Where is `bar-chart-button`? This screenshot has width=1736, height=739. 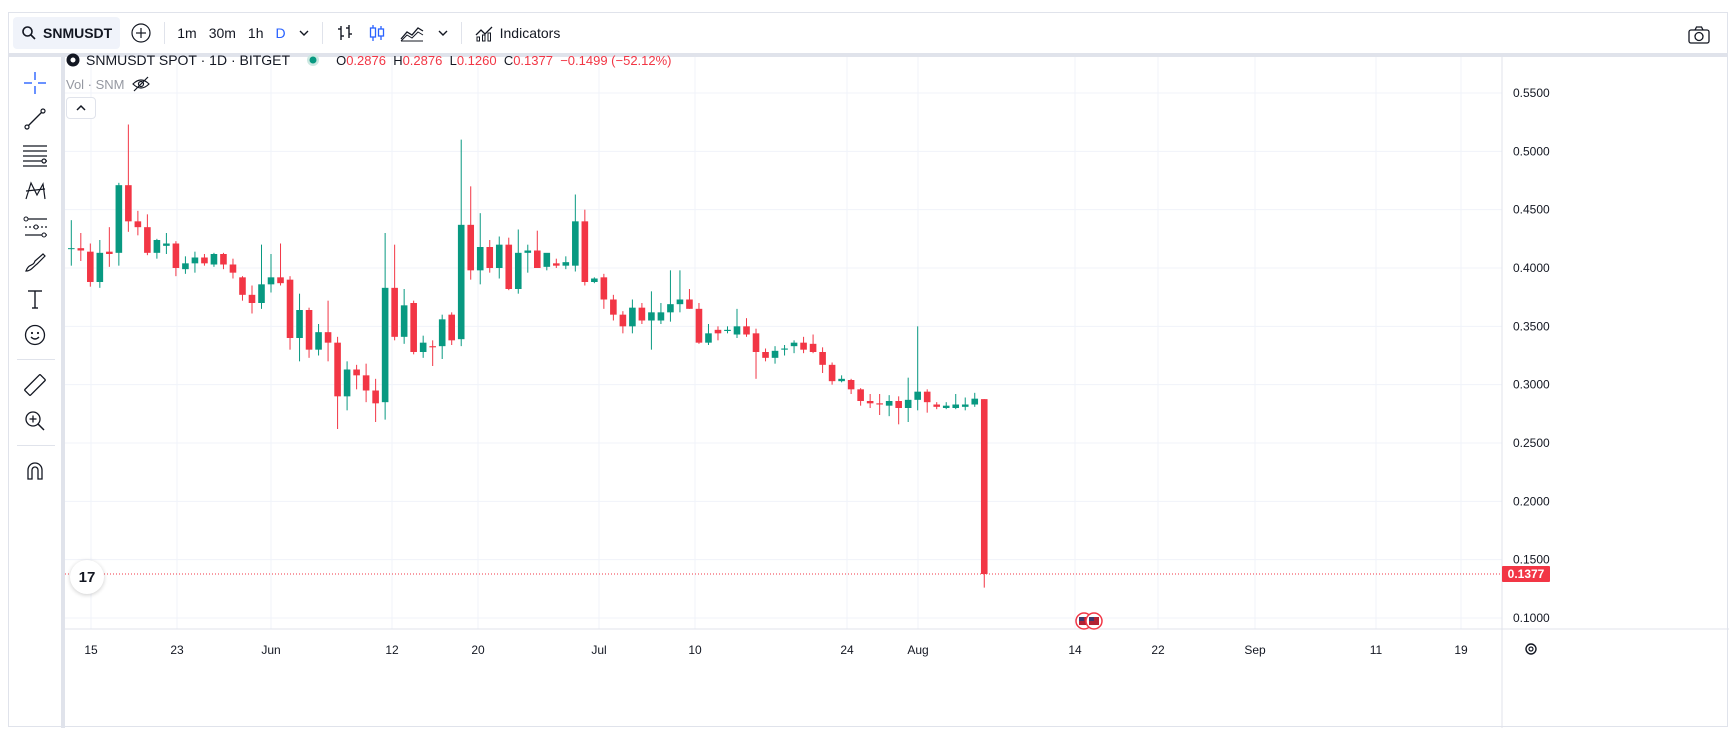
bar-chart-button is located at coordinates (345, 33).